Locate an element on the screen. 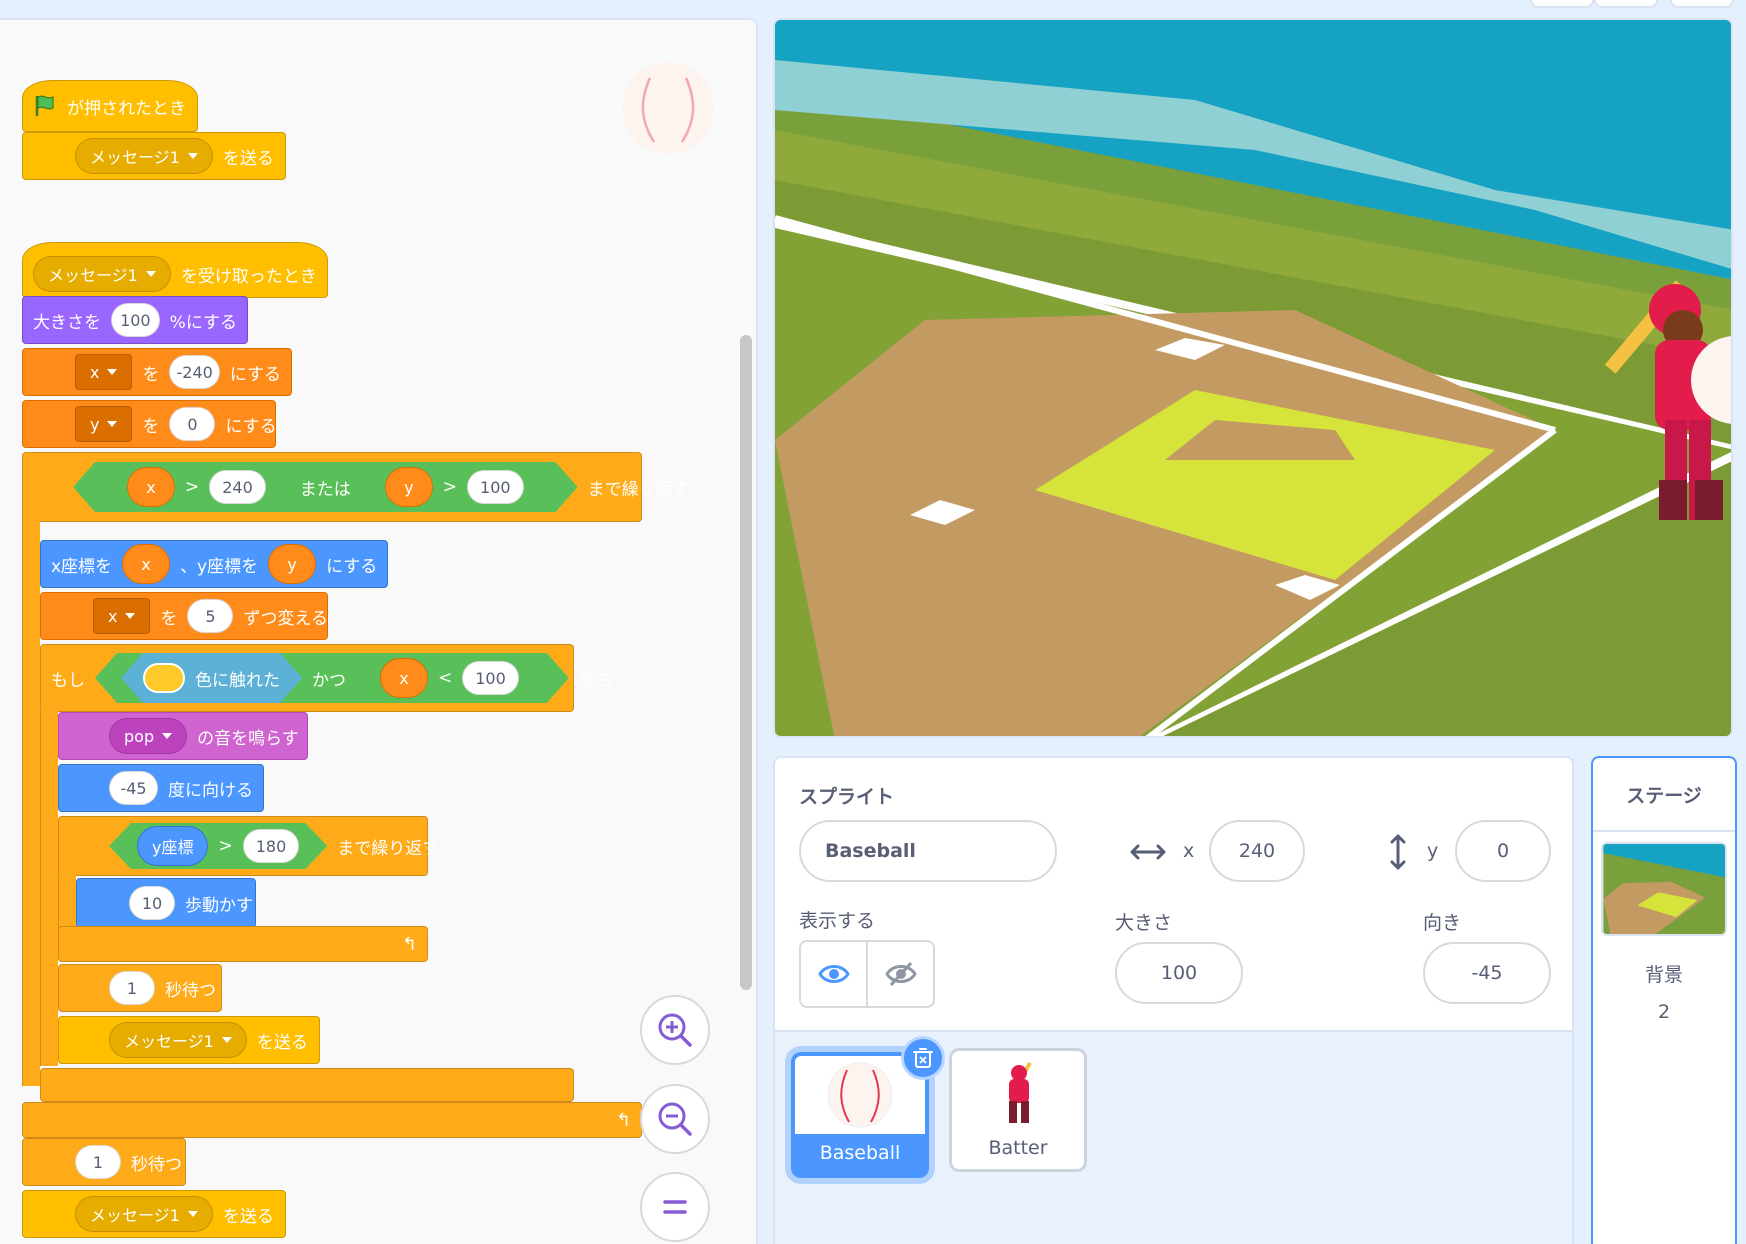 Image resolution: width=1746 pixels, height=1244 pixels. value-input: 0 is located at coordinates (192, 424).